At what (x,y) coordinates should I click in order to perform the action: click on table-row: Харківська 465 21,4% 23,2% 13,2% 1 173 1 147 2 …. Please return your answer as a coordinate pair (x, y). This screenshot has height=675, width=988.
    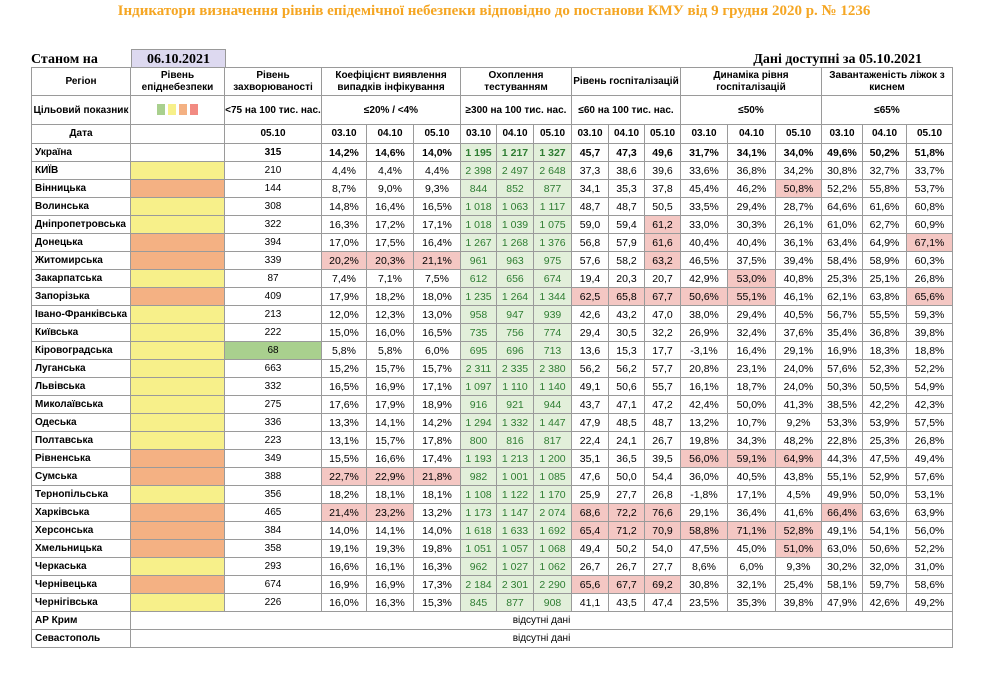
    Looking at the image, I should click on (492, 512).